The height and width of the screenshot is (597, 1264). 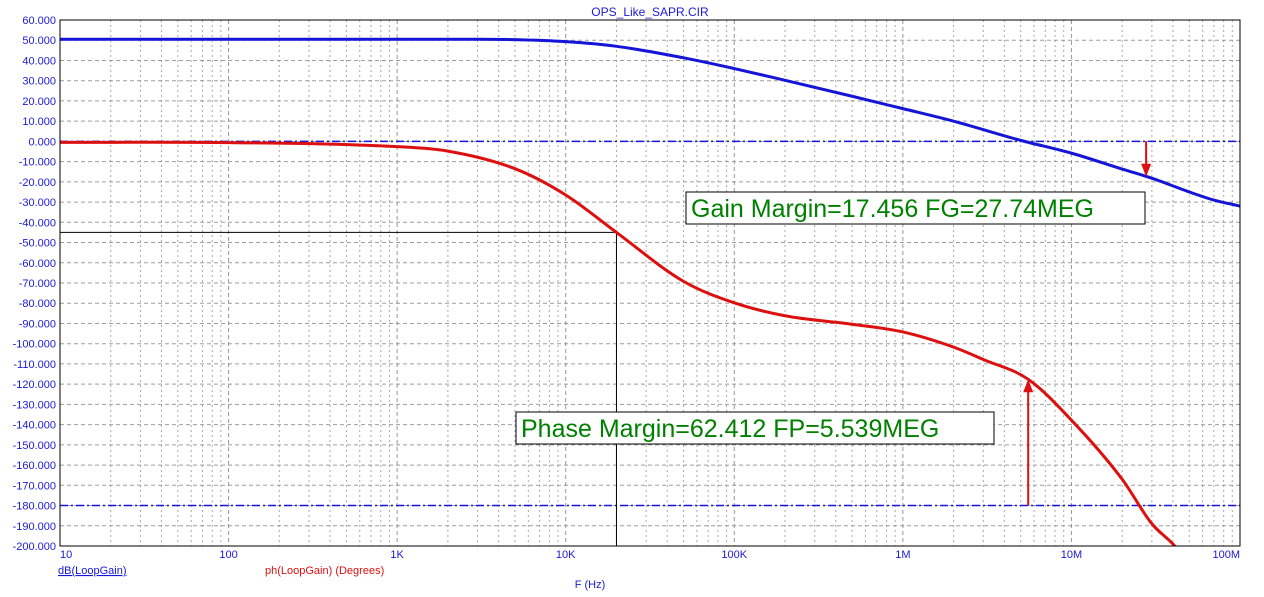 I want to click on legend-gain: dB(LoopGain), so click(x=92, y=571).